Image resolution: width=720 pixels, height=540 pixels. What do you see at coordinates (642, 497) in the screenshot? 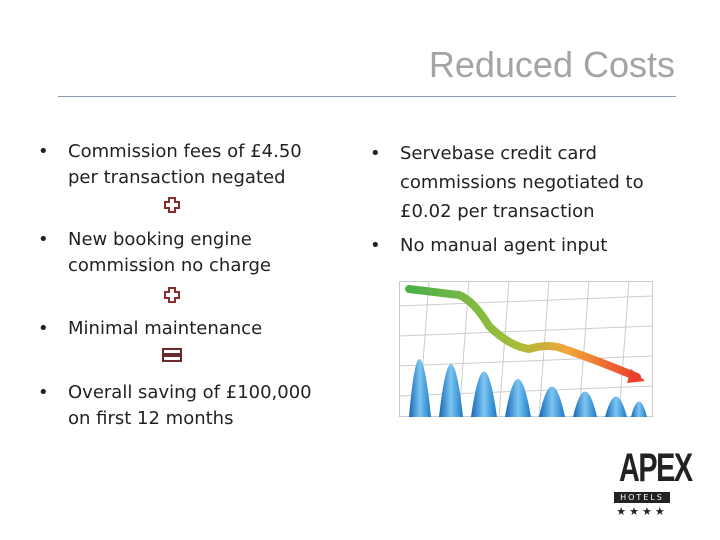
I see `logo-sub: HOTELS` at bounding box center [642, 497].